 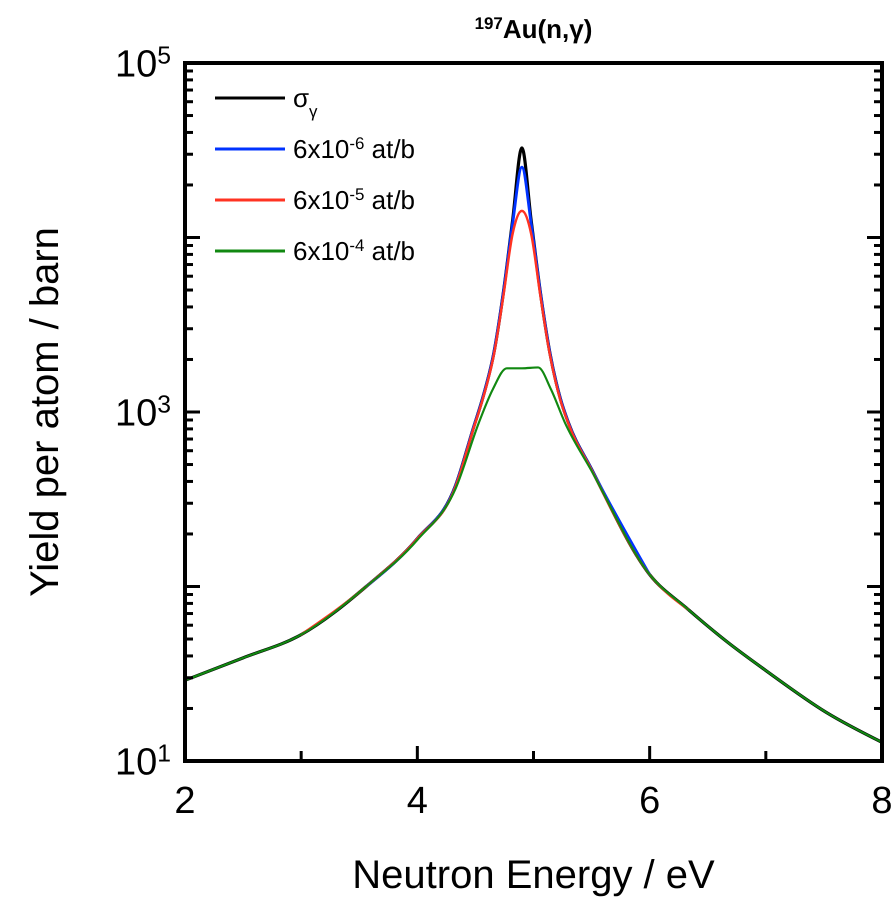 What do you see at coordinates (534, 875) in the screenshot?
I see `x-axis-title: Neutron Energy / eV` at bounding box center [534, 875].